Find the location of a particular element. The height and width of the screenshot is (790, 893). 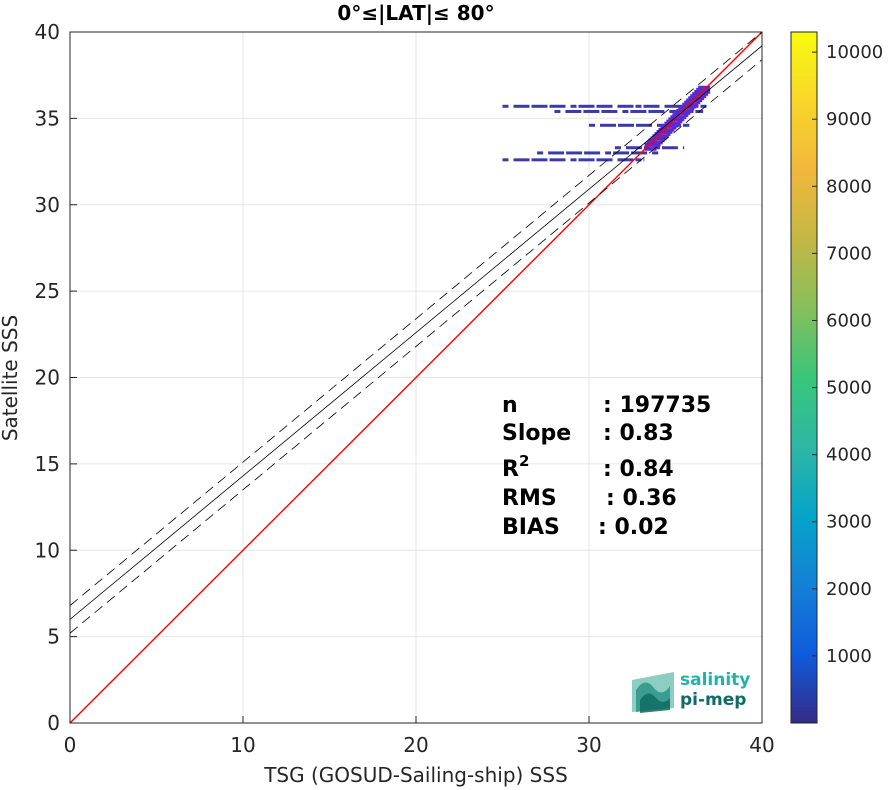

y-axis-label: Satellite SSS is located at coordinates (11, 378).